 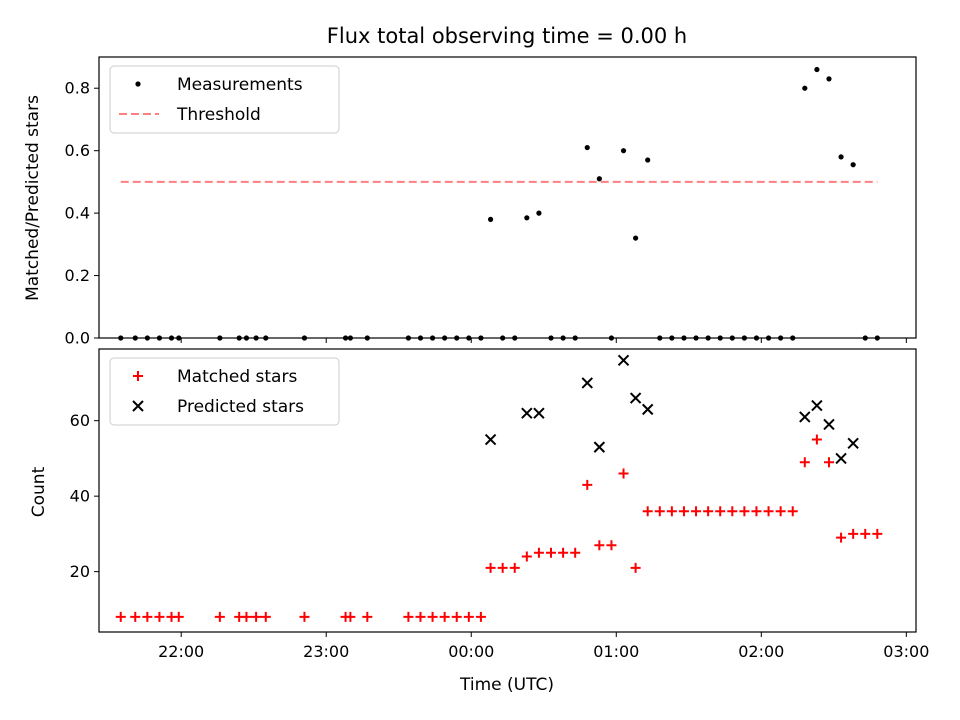 What do you see at coordinates (138, 376) in the screenshot?
I see `legend-plus-icon` at bounding box center [138, 376].